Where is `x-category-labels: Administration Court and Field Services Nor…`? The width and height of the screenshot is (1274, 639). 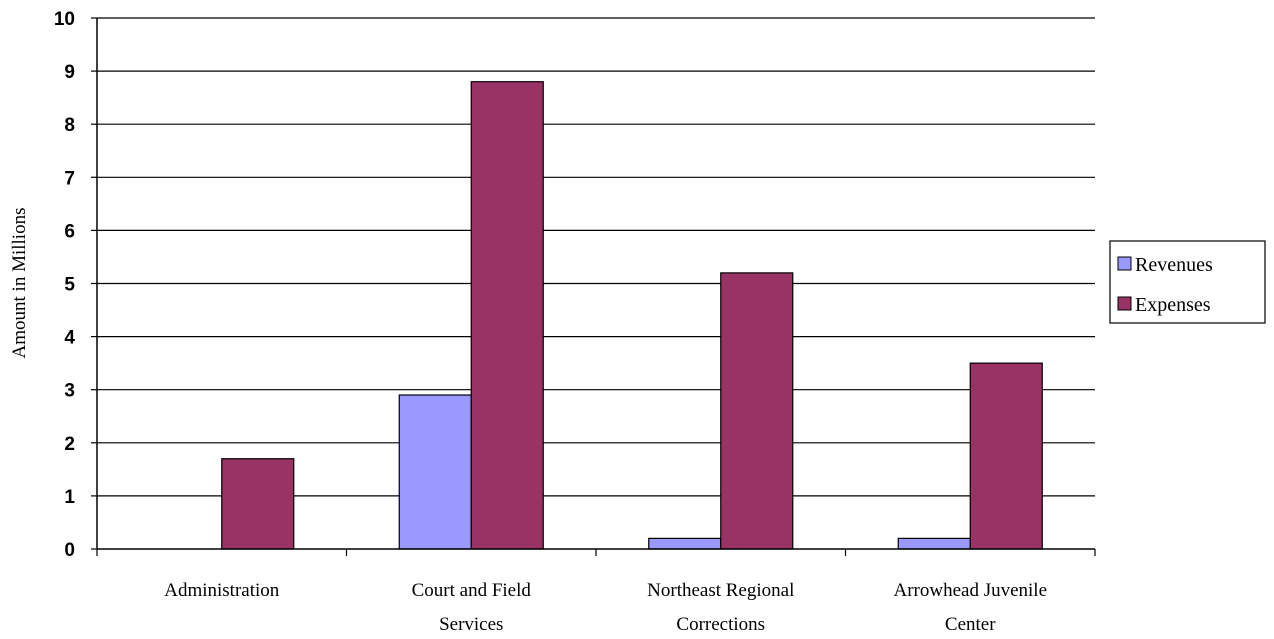 x-category-labels: Administration Court and Field Services Nor… is located at coordinates (605, 607).